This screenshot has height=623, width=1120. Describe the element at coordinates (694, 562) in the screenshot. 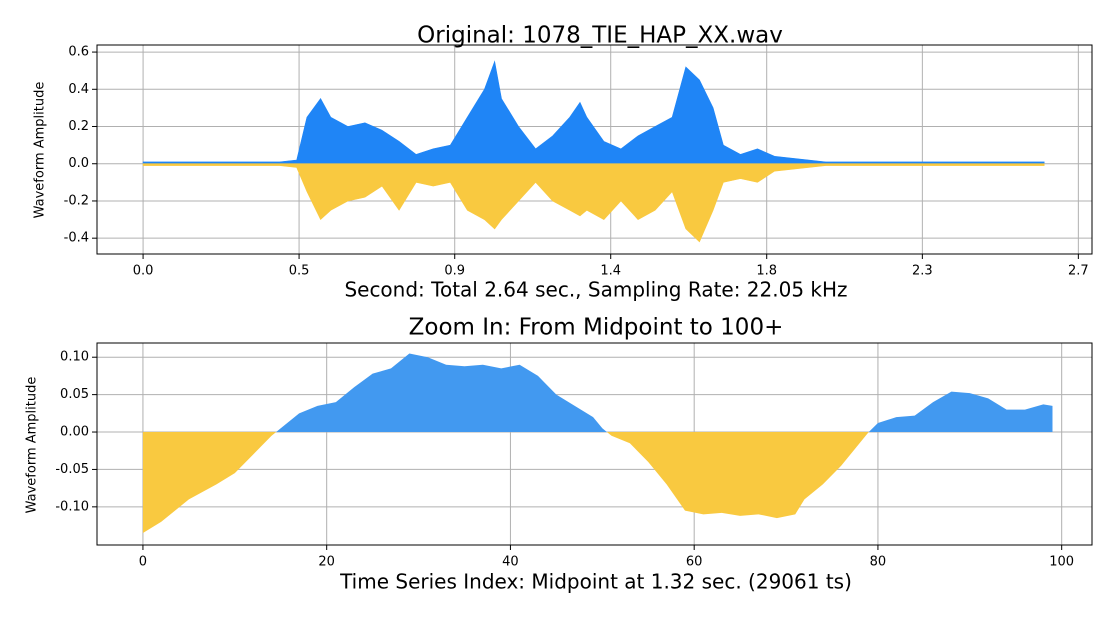

I see `x-tick-label: 60` at that location.